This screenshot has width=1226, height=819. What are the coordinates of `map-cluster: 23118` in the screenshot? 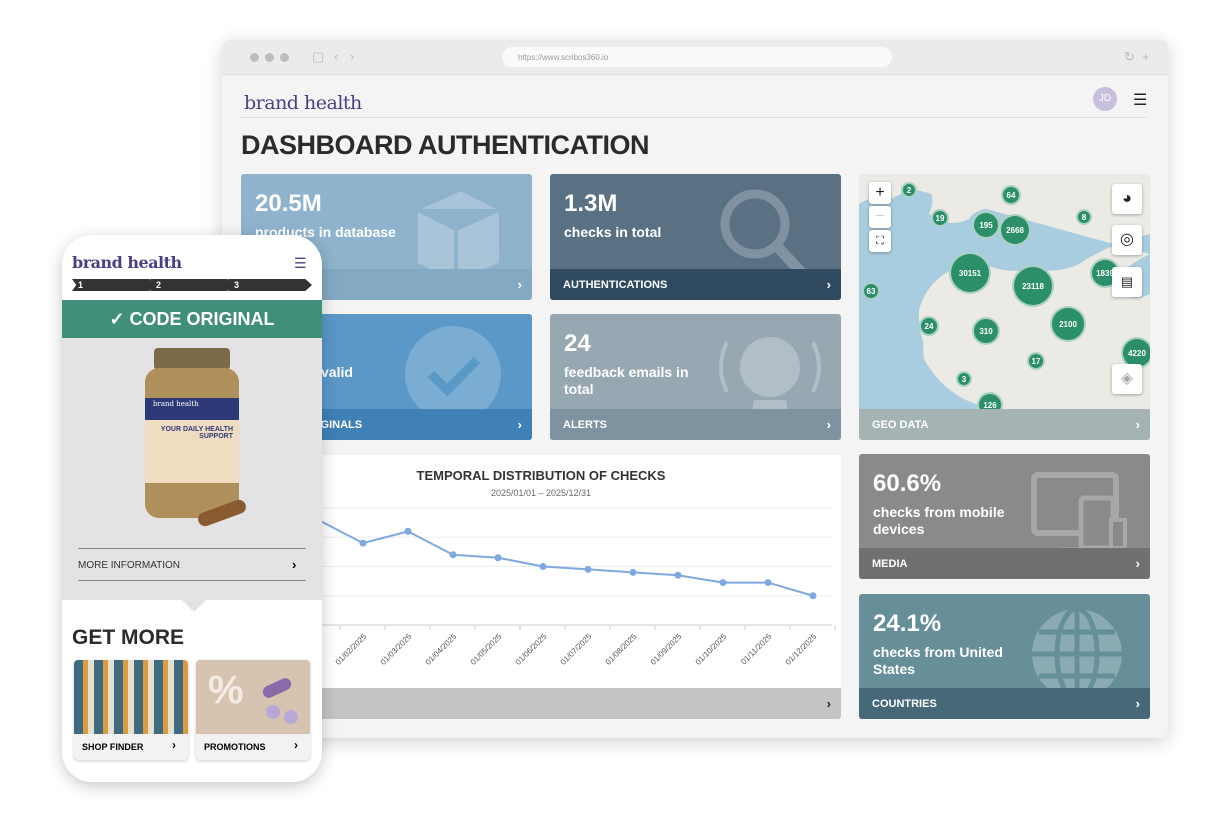 It's located at (1033, 286).